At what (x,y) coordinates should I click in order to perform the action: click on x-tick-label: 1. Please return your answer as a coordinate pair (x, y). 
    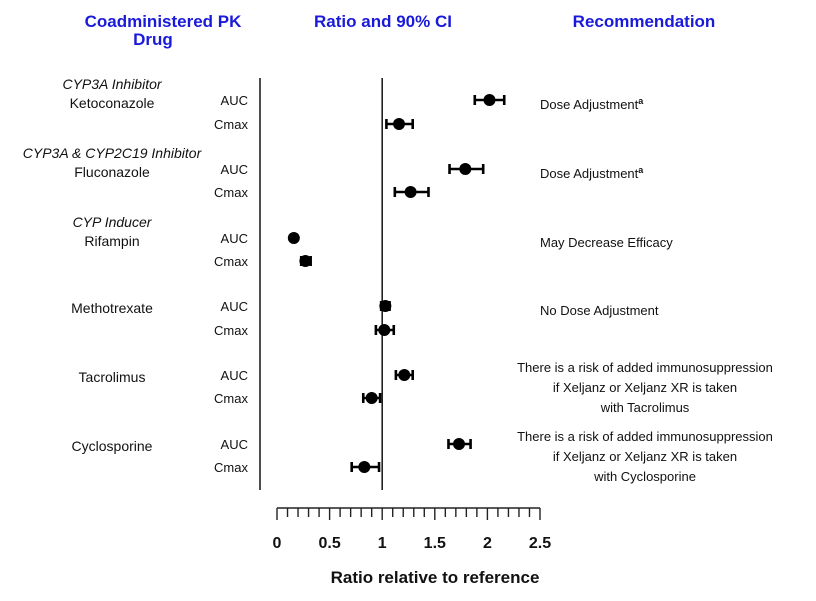
    Looking at the image, I should click on (382, 543).